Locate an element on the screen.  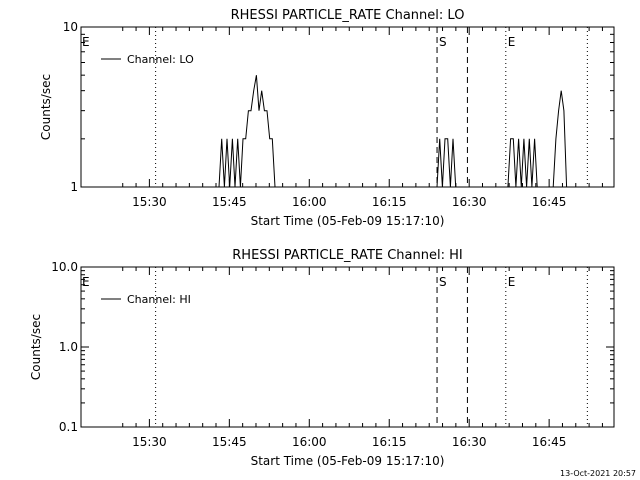
panel2-y-tick-label: 10.0 is located at coordinates (64, 267).